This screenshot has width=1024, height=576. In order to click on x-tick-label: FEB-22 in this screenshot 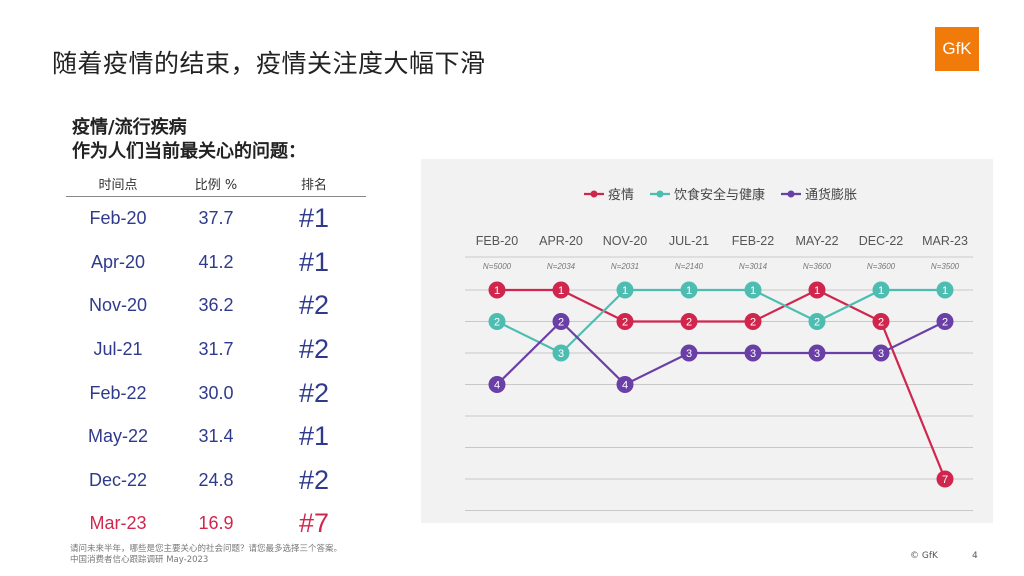, I will do `click(753, 241)`.